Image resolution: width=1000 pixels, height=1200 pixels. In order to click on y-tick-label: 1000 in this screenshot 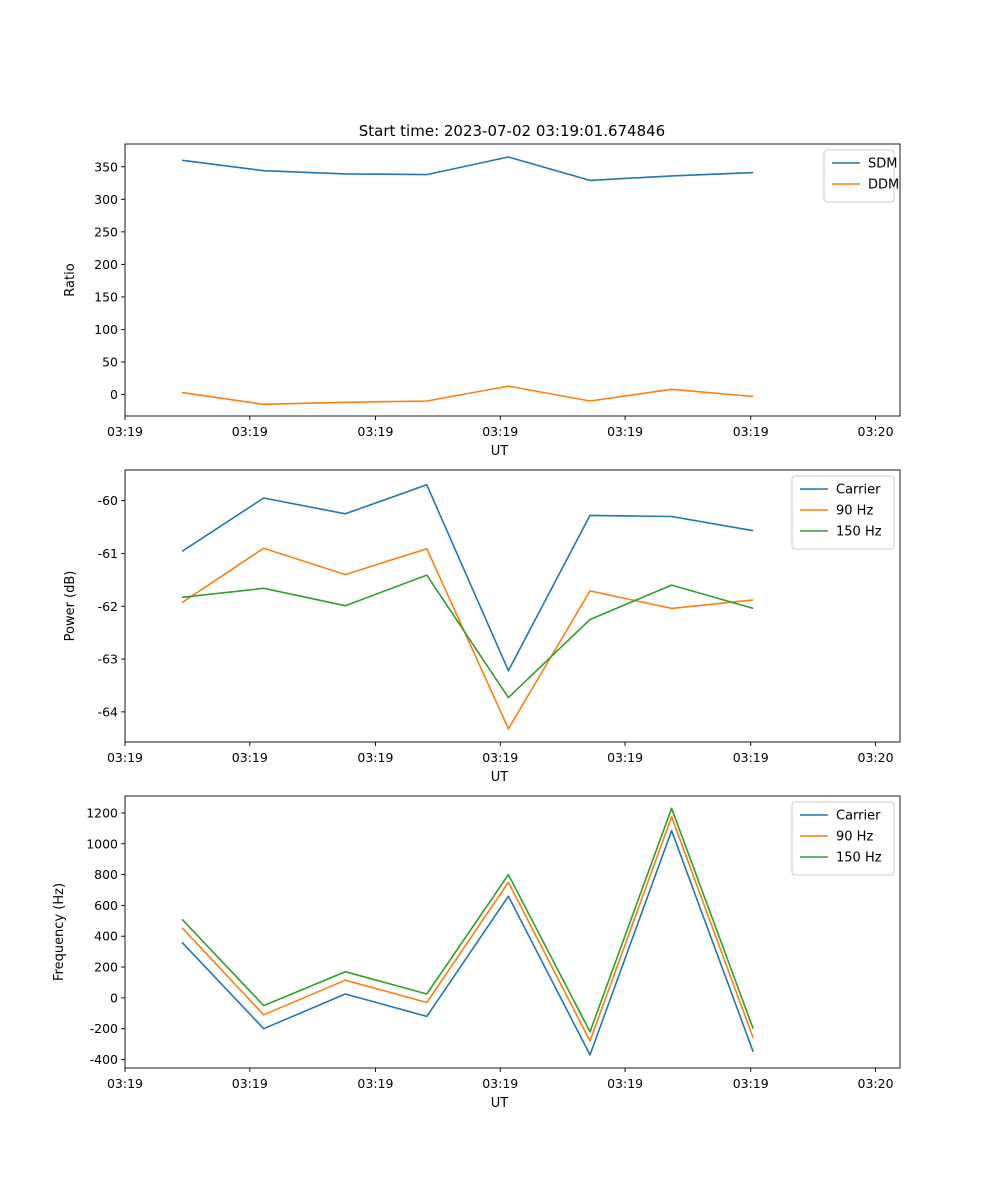, I will do `click(102, 843)`.